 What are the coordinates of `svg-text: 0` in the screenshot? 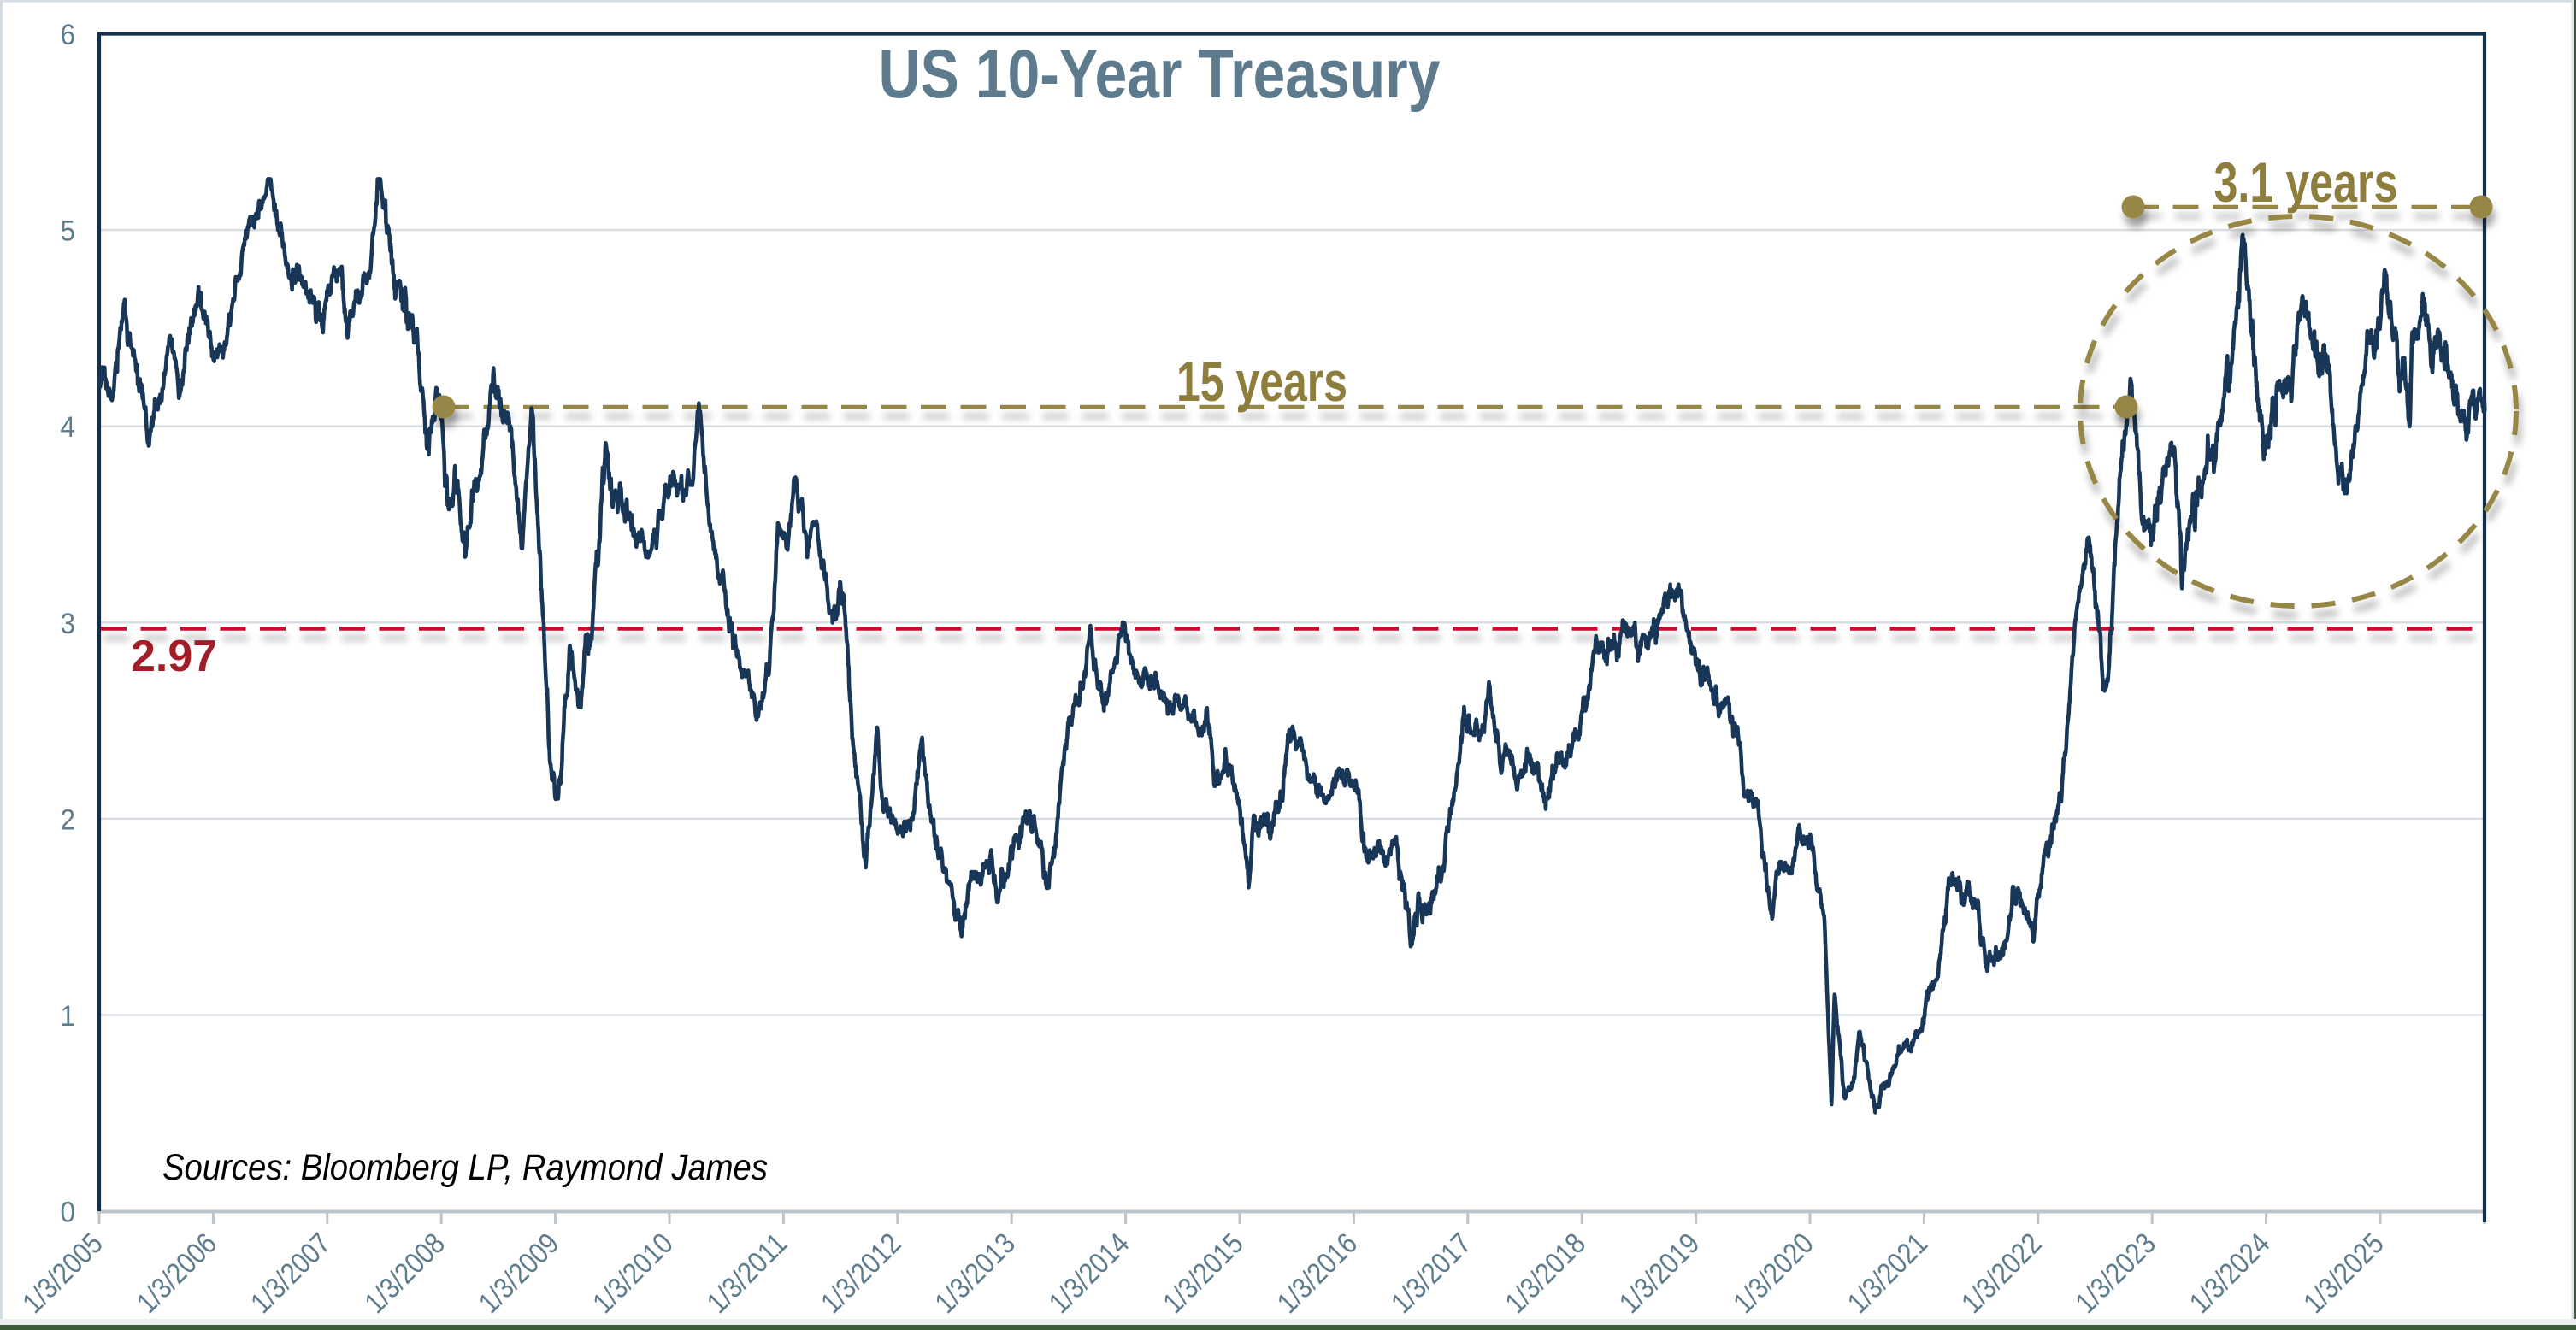 It's located at (68, 1213).